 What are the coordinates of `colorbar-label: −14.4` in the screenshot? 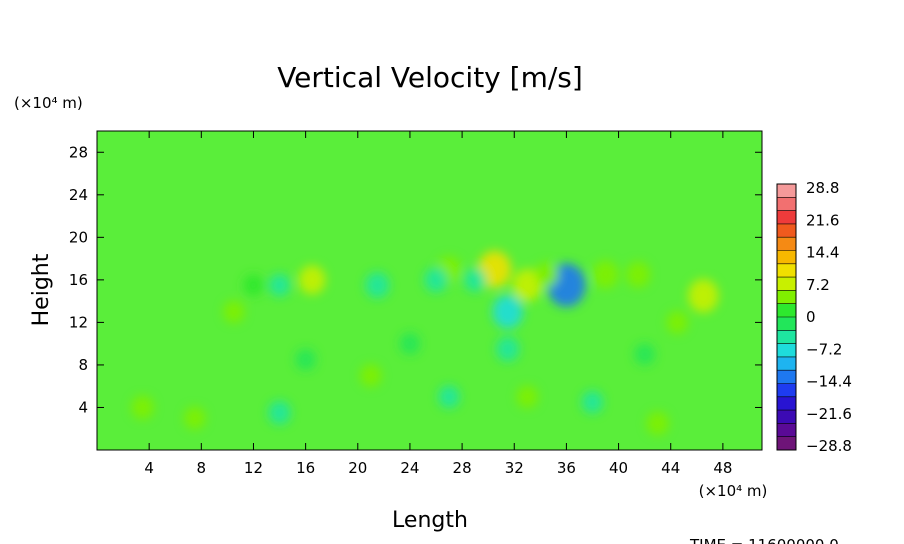 It's located at (829, 382).